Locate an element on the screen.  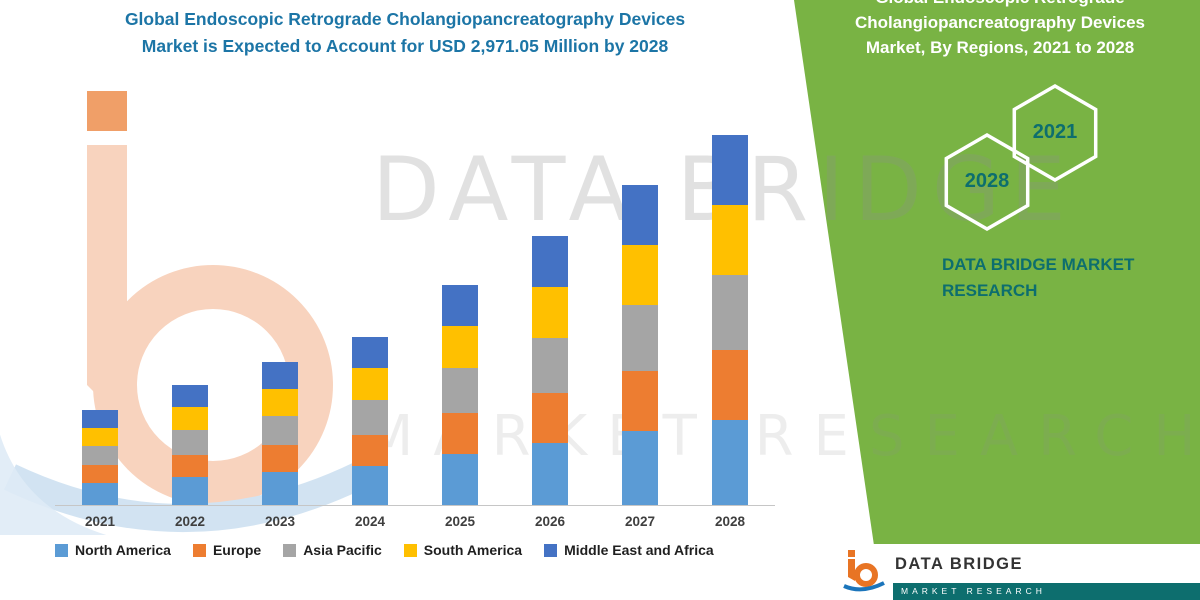
side-title-cut-line: Global Endoscopic Retrograde is located at coordinates (1000, 5).